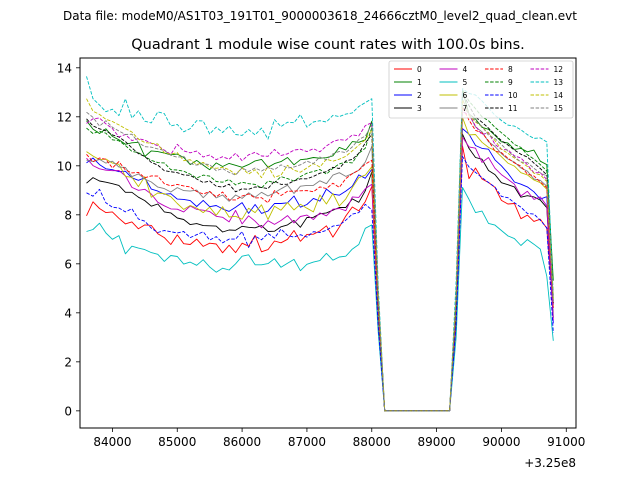 Image resolution: width=640 pixels, height=480 pixels. Describe the element at coordinates (501, 442) in the screenshot. I see `x-tick-label: 90000` at that location.